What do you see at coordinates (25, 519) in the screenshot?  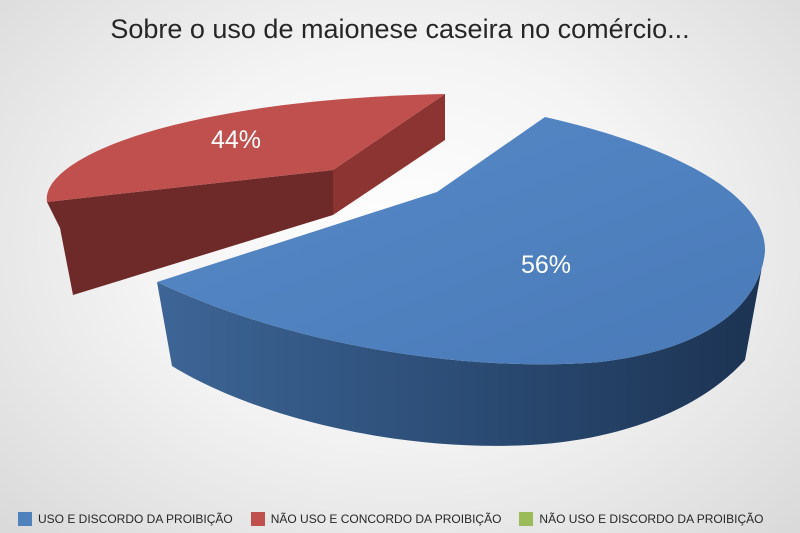 I see `legend-swatch-uso-e-discordo` at bounding box center [25, 519].